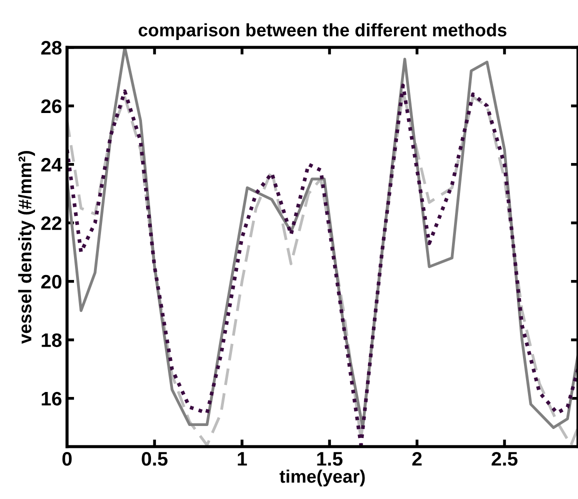  I want to click on y-tick-label: 28, so click(51, 47).